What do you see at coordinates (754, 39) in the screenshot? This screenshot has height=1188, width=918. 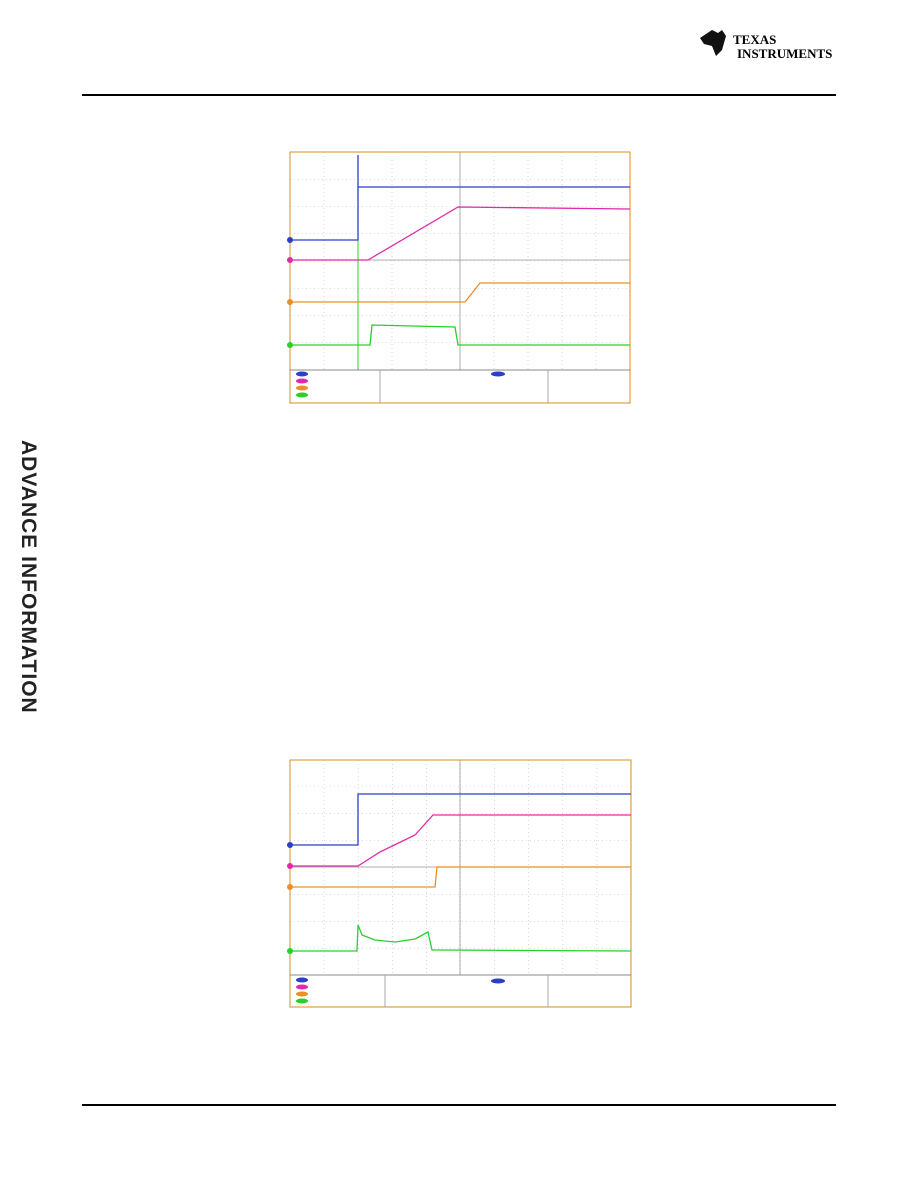 I see `logo-line1: TEXAS` at bounding box center [754, 39].